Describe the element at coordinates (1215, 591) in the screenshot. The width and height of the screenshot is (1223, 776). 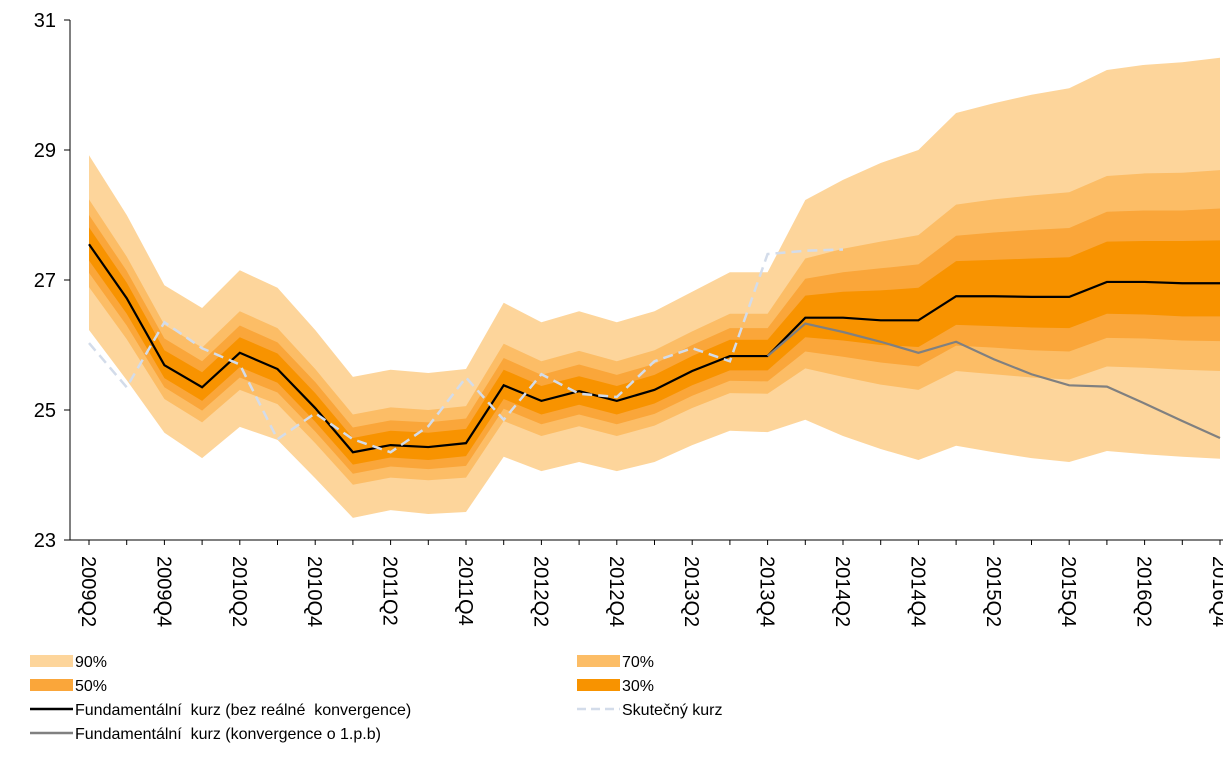
I see `x-tick-label: 2016Q4` at that location.